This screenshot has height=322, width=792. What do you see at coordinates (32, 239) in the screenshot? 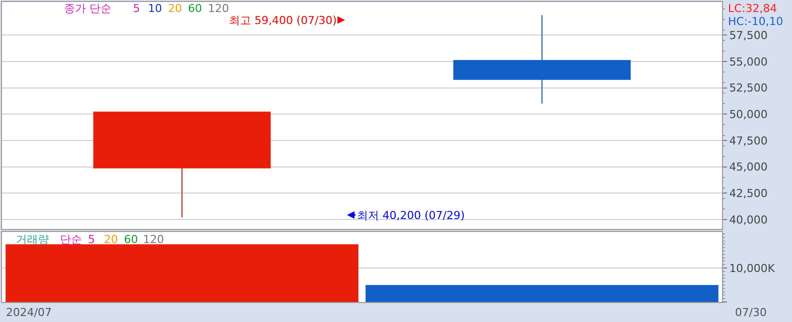
I see `annotation: 거래량` at bounding box center [32, 239].